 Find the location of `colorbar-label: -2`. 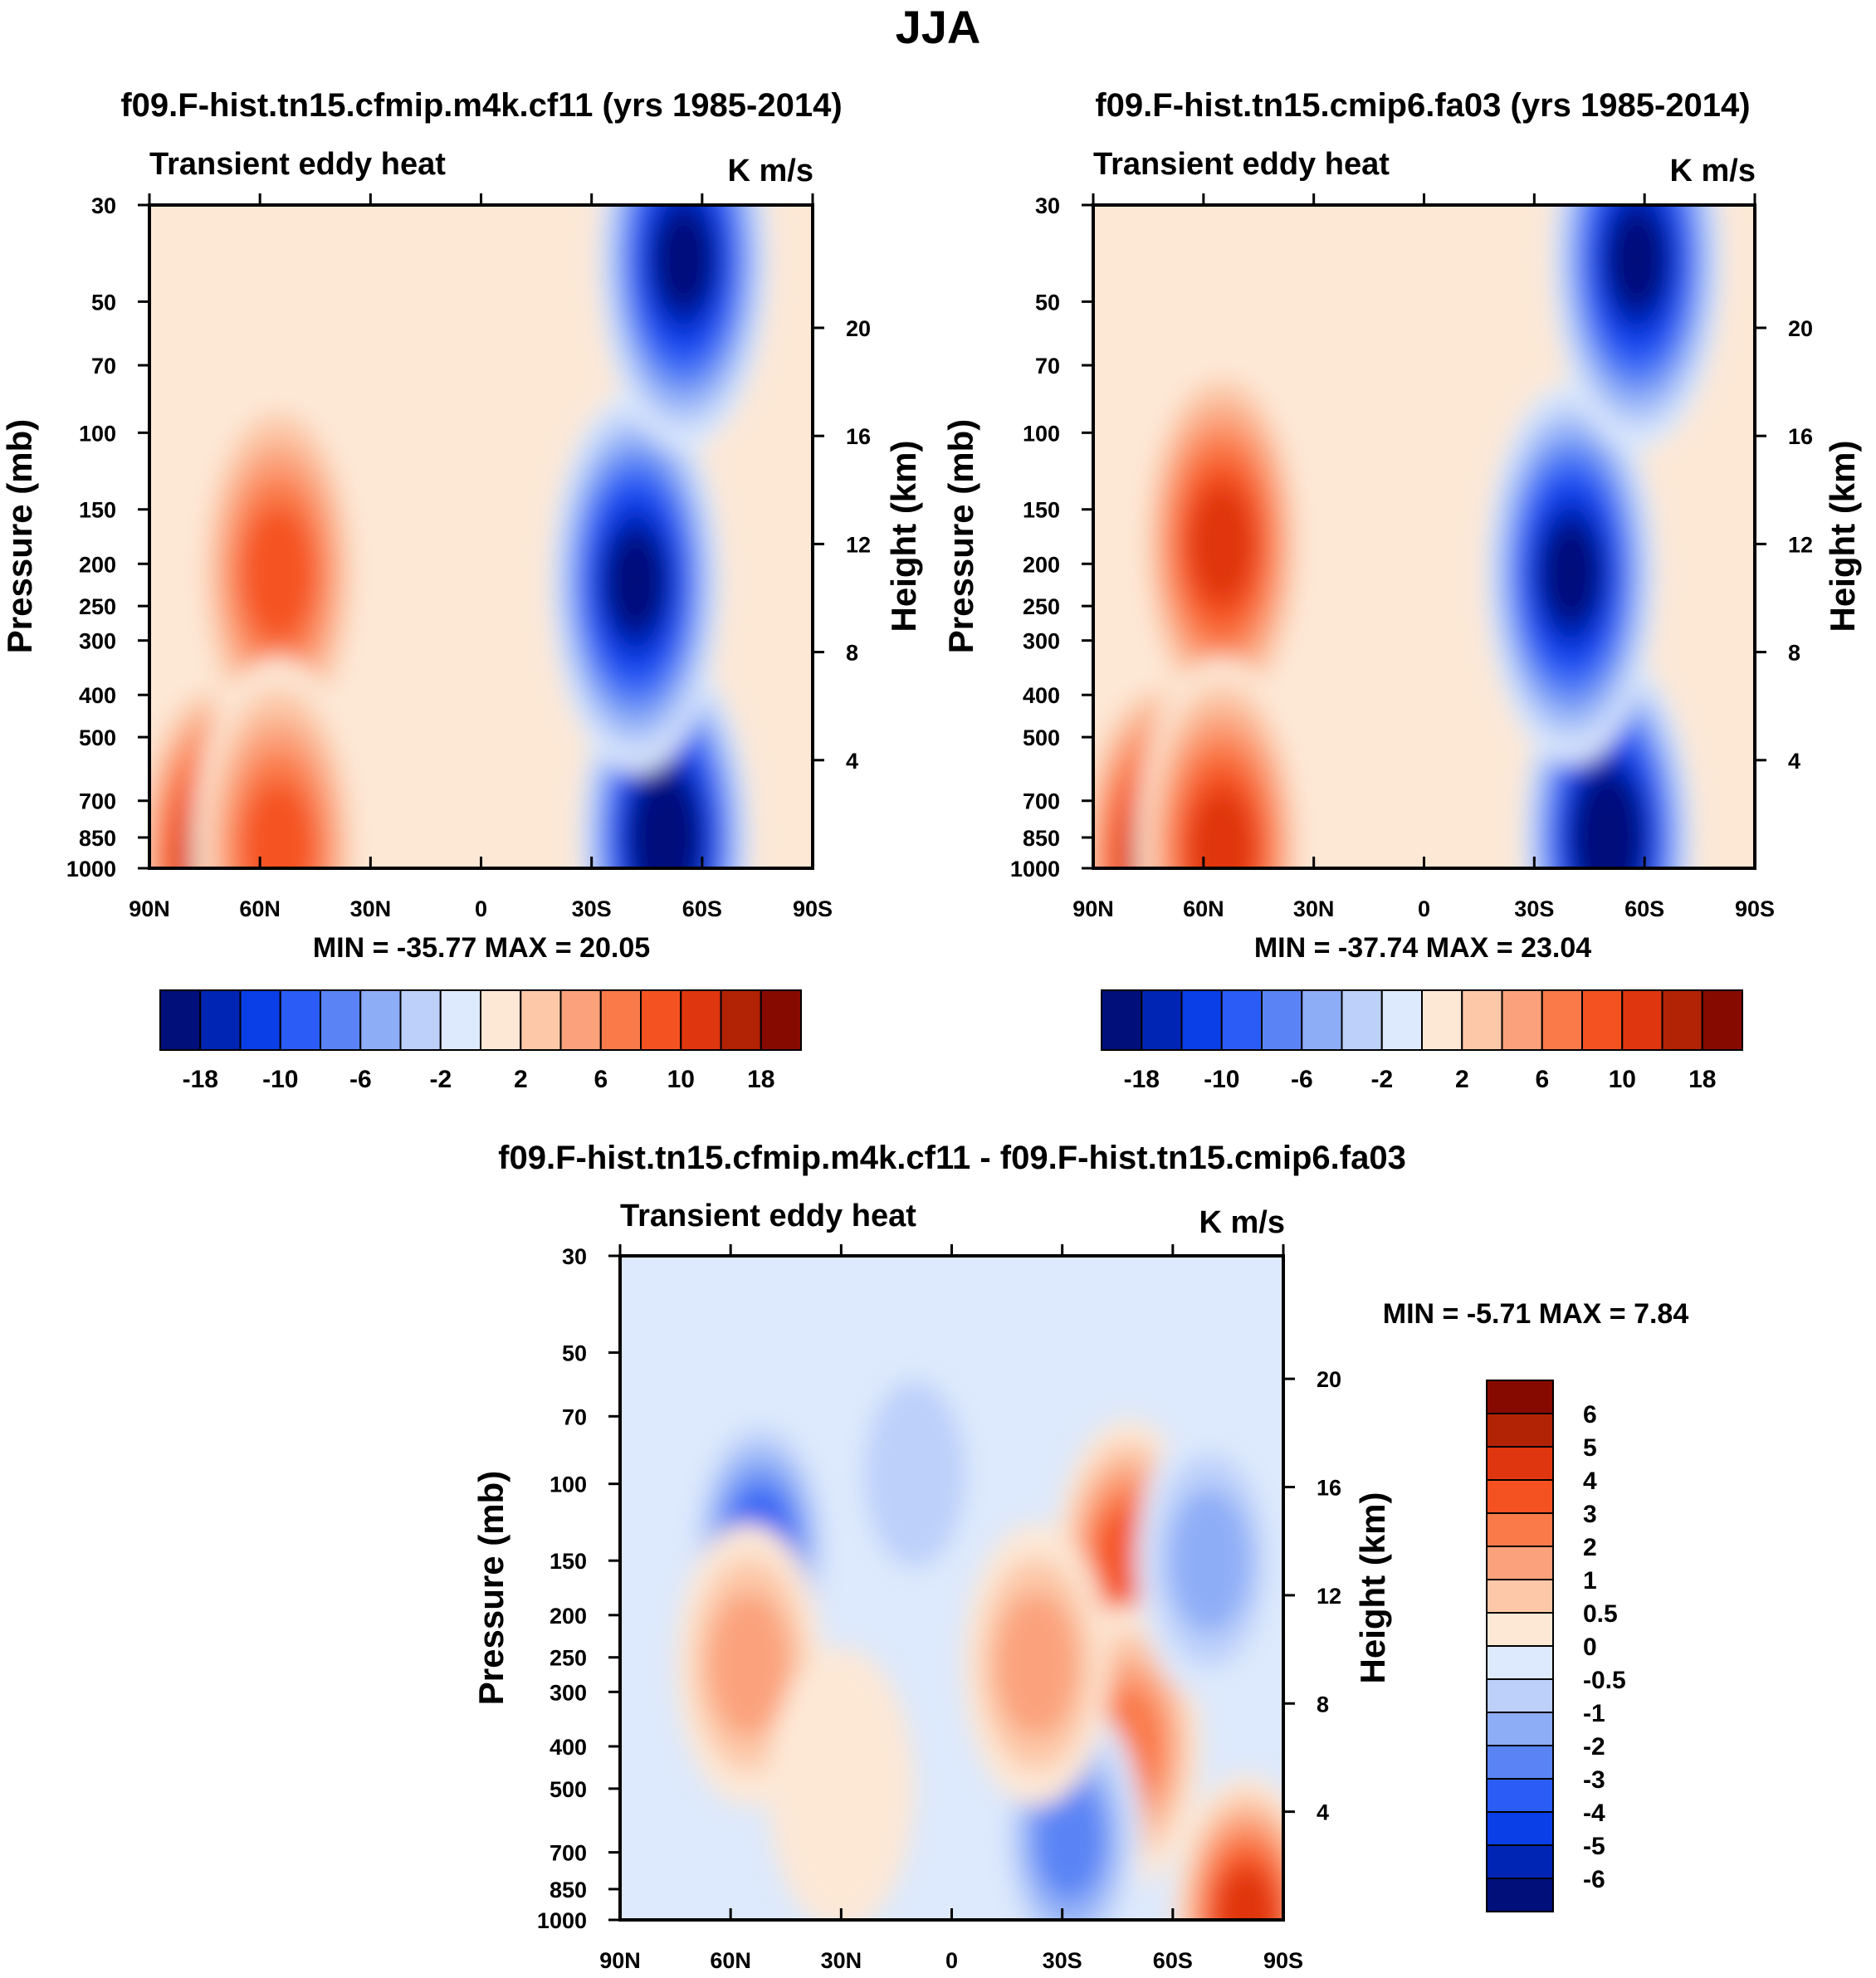

colorbar-label: -2 is located at coordinates (1381, 1079).